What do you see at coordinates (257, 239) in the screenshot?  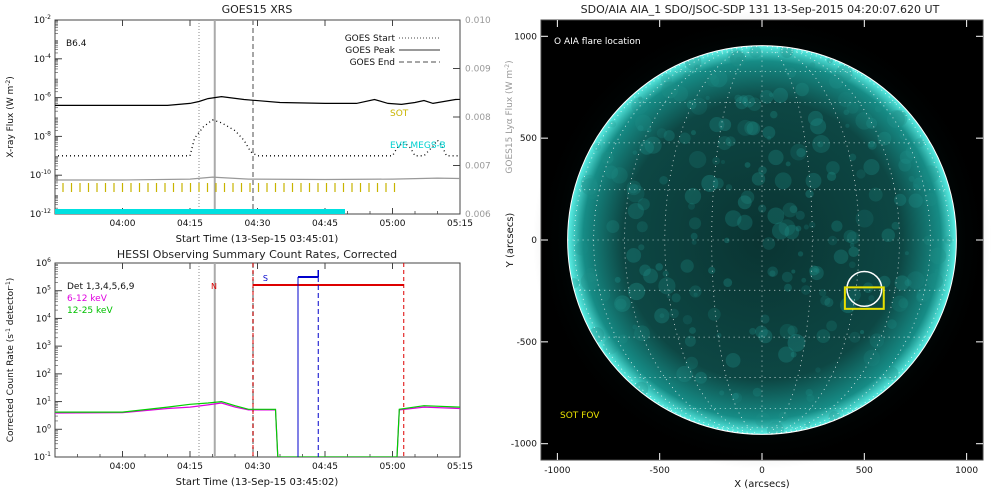 I see `goes-x-axis-label: Start Time (13-Sep-15 03:45:01)` at bounding box center [257, 239].